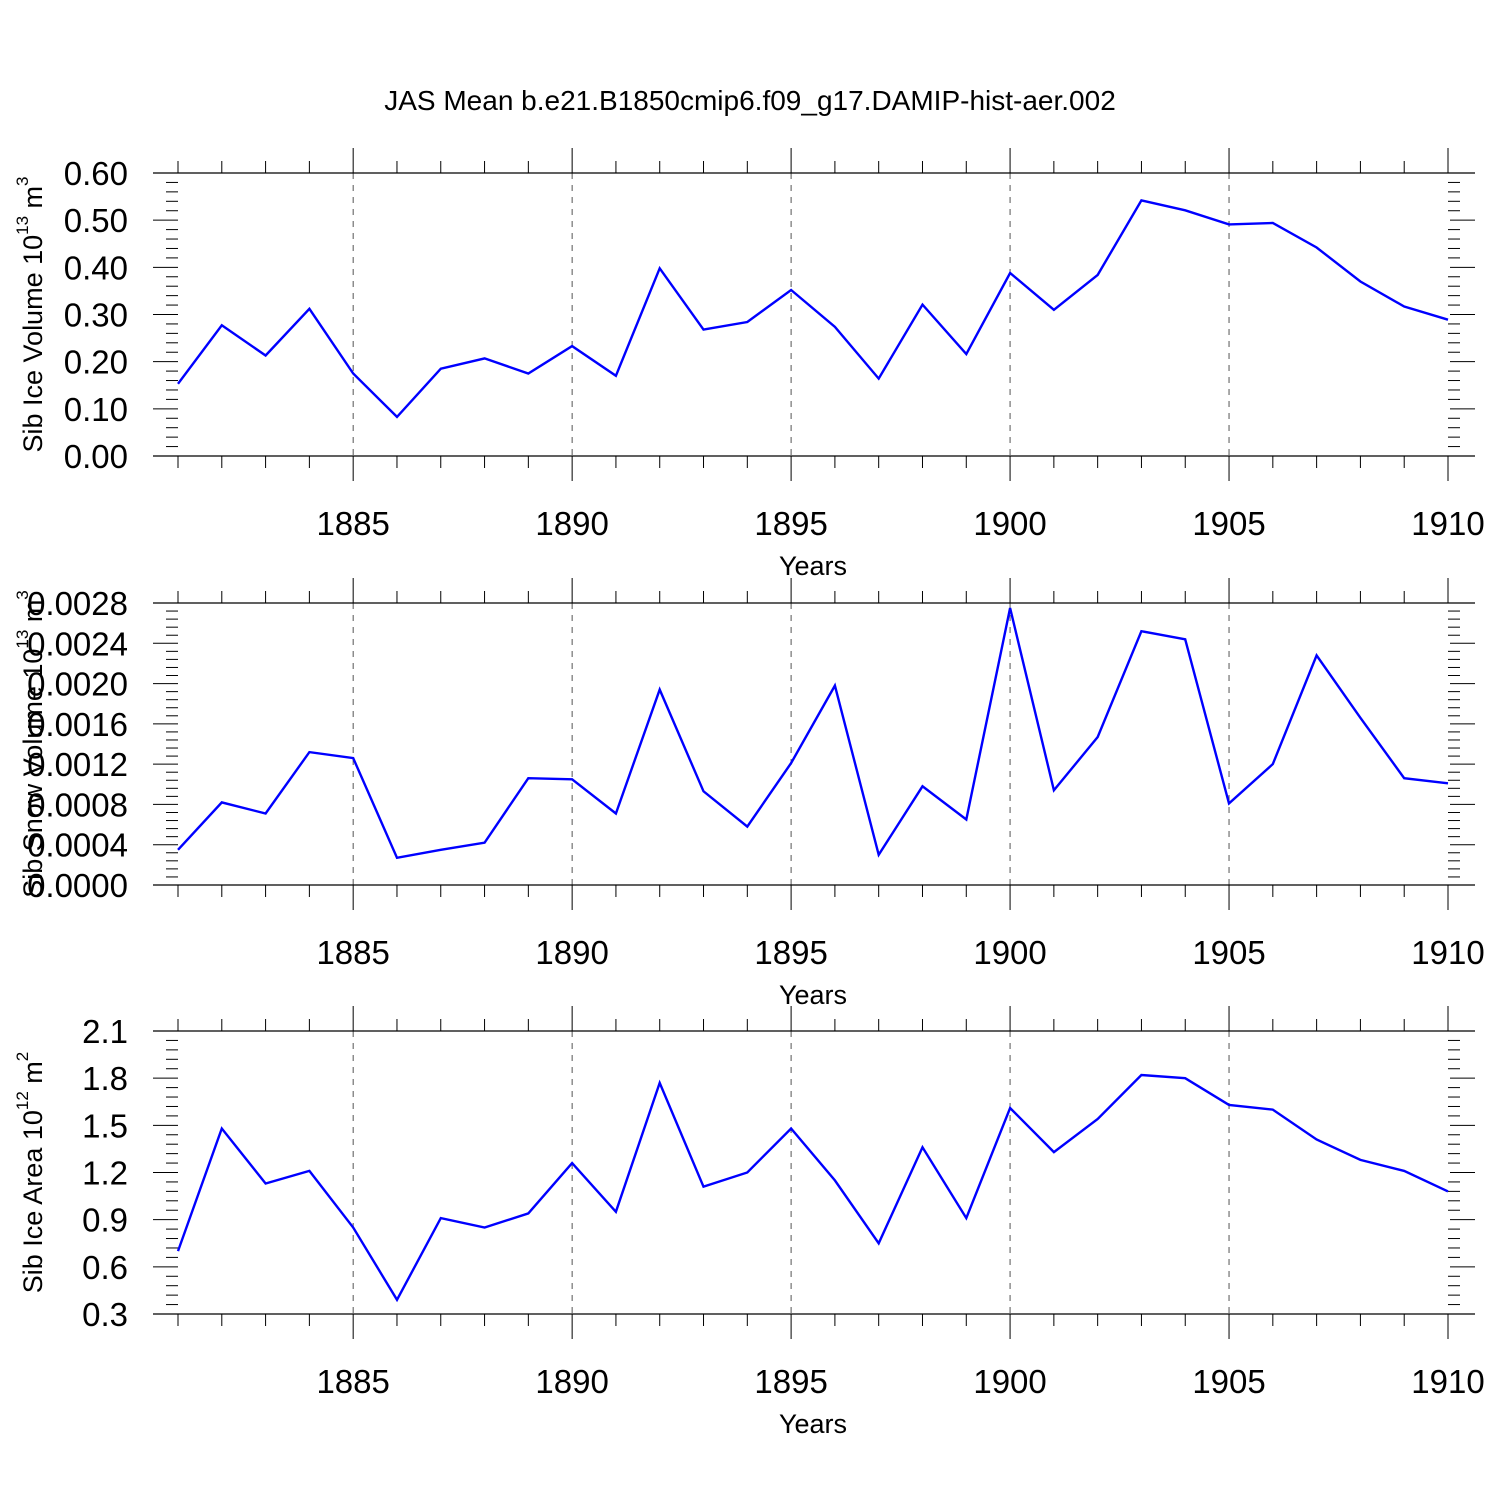  Describe the element at coordinates (96, 409) in the screenshot. I see `y-tick-label: 0.10` at that location.